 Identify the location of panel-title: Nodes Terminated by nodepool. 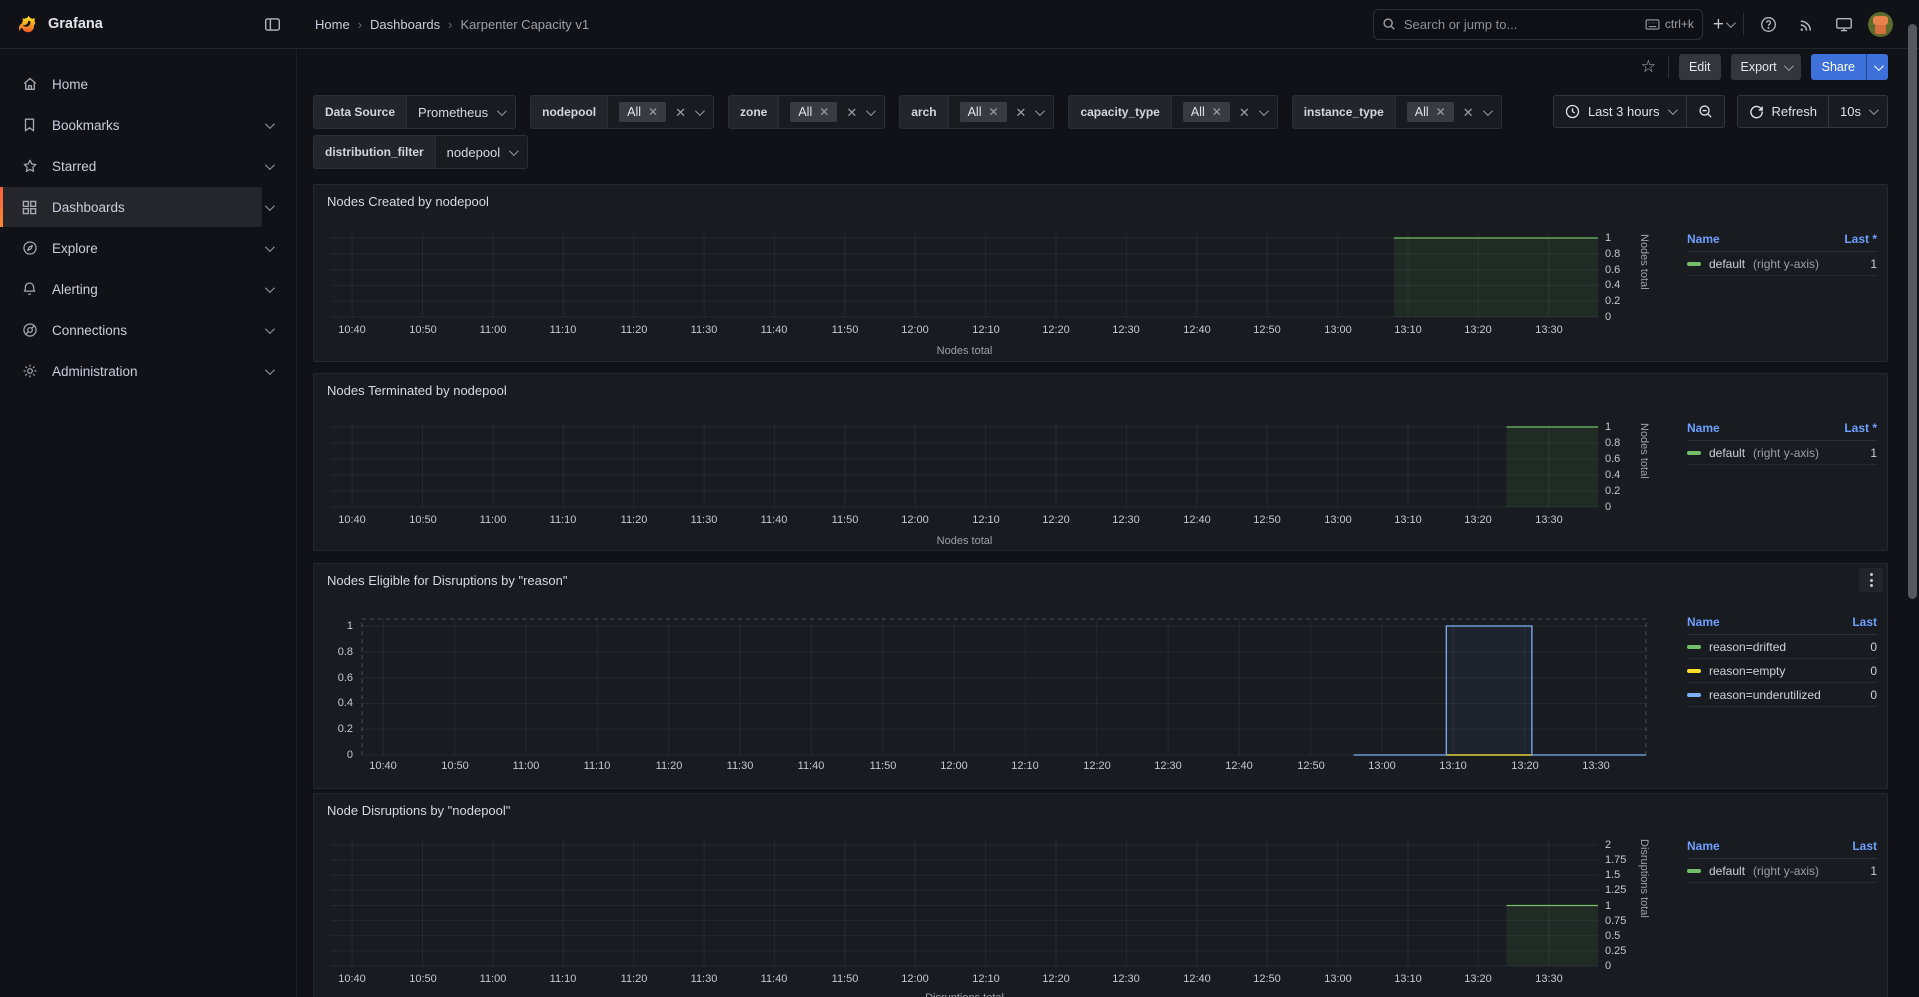
(417, 390).